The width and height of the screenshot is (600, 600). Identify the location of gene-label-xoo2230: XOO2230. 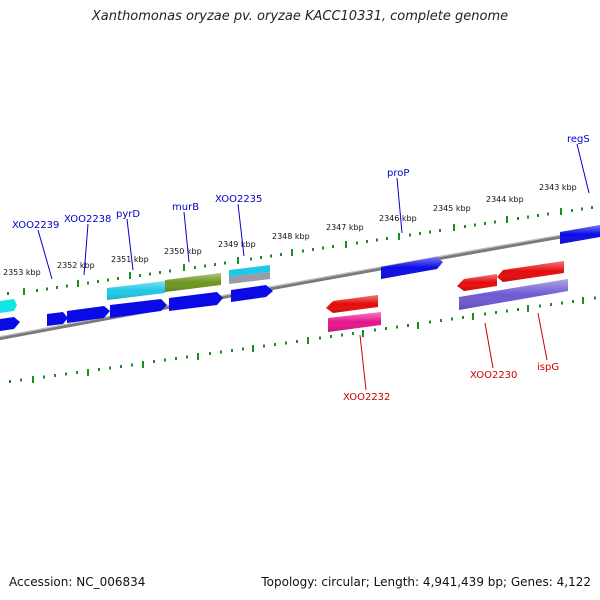
(493, 375).